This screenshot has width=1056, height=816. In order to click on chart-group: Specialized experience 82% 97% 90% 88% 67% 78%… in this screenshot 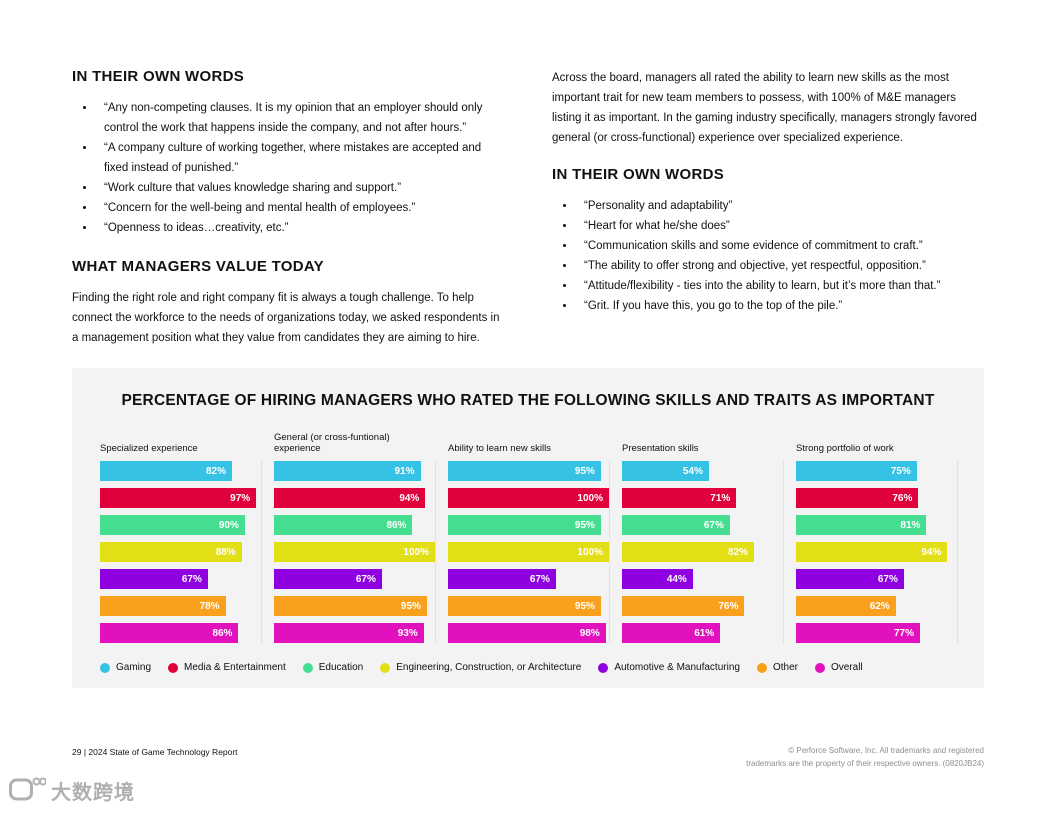, I will do `click(181, 539)`.